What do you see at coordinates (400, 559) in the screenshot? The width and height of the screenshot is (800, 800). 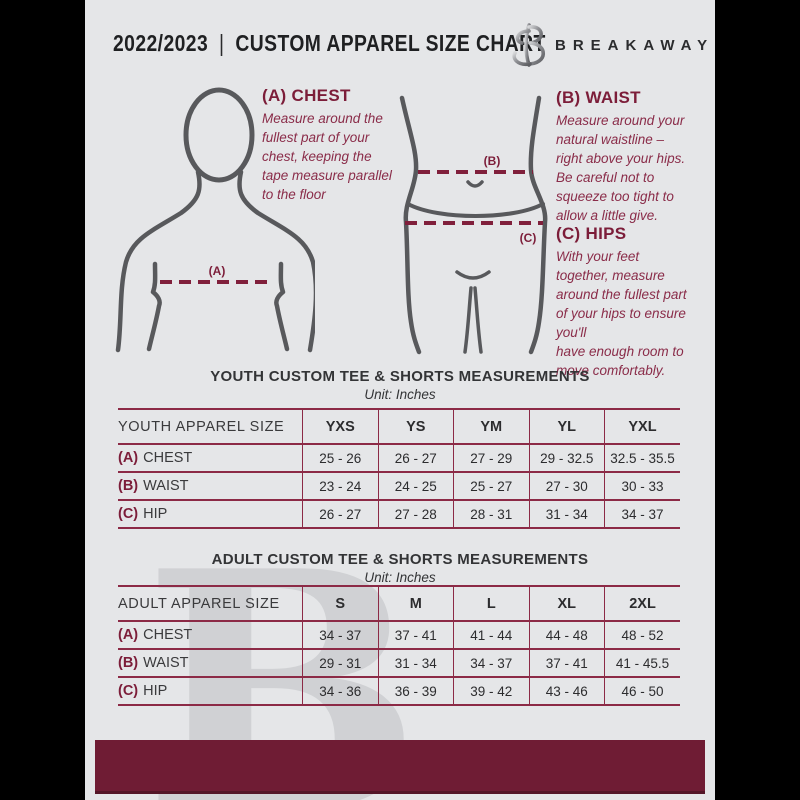 I see `adult-table-title: ADULT CUSTOM TEE & SHORTS MEASUREMENTS` at bounding box center [400, 559].